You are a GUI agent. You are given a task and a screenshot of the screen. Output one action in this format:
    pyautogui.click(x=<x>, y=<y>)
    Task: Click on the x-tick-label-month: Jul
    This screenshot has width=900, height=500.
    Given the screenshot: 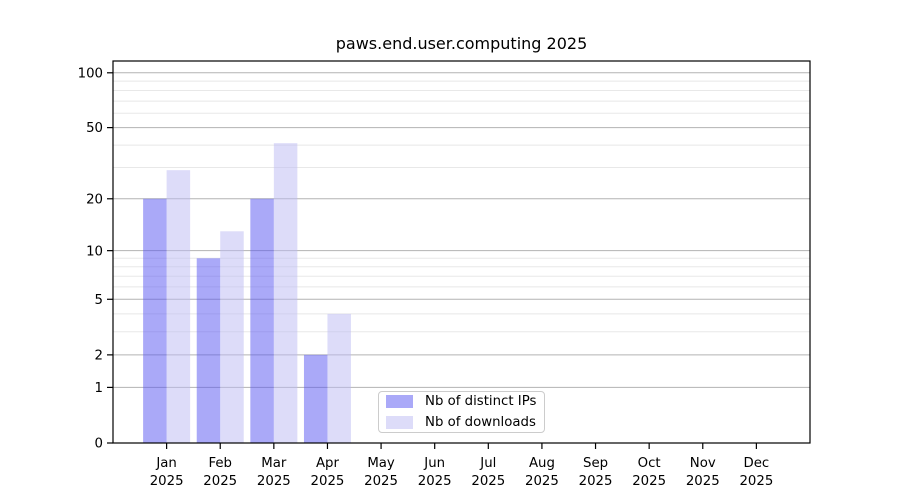 What is the action you would take?
    pyautogui.click(x=487, y=463)
    